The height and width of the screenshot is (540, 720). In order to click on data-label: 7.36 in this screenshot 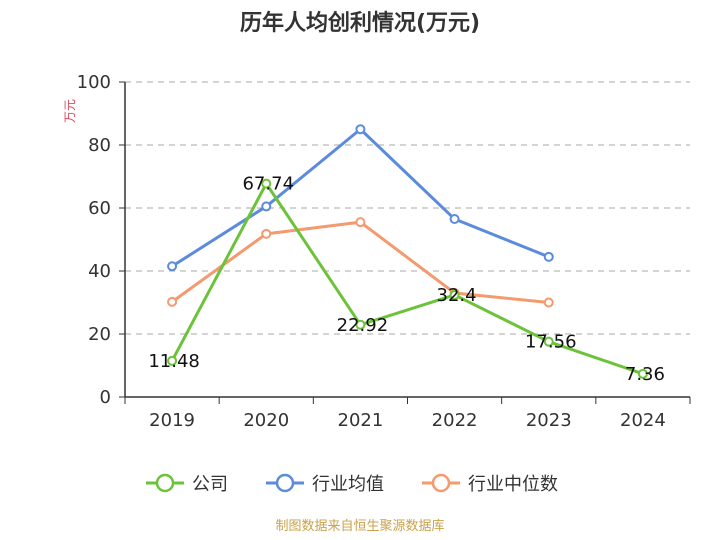, I will do `click(645, 374)`.